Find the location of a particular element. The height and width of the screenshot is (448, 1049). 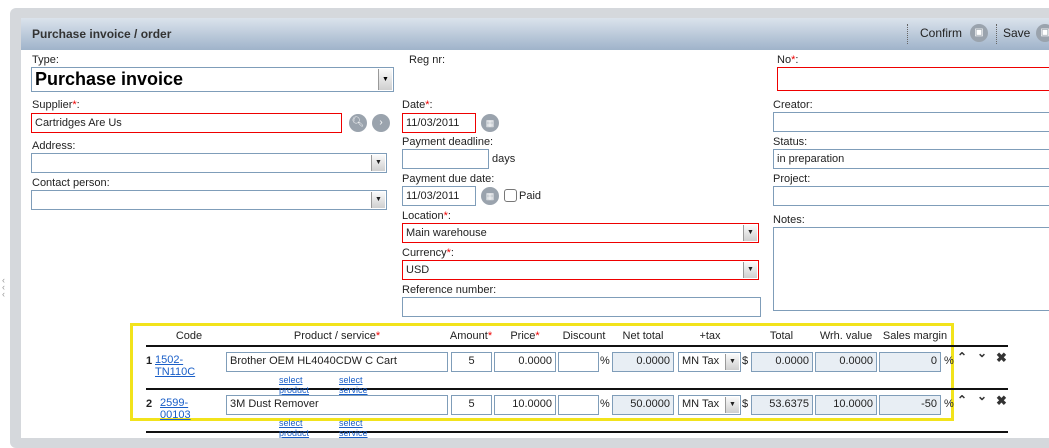

reference-input is located at coordinates (581, 307).